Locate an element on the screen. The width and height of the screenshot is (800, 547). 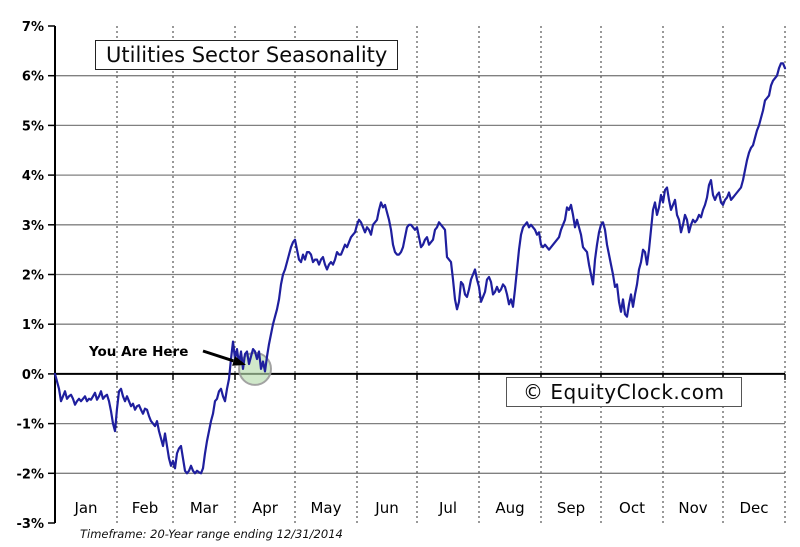
x-axis-label: Sep is located at coordinates (571, 508).